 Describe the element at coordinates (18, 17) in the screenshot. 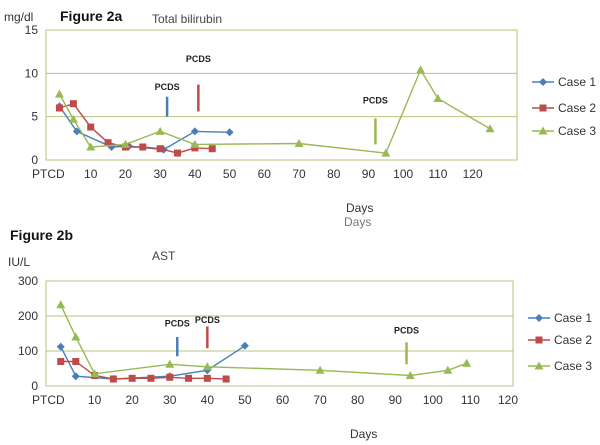

I see `y-unit-label: mg/dl` at that location.